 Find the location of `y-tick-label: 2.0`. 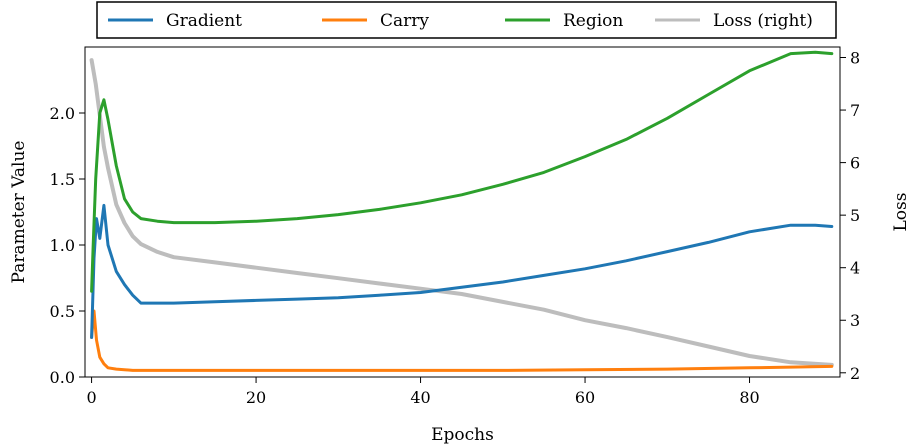

y-tick-label: 2.0 is located at coordinates (62, 113).